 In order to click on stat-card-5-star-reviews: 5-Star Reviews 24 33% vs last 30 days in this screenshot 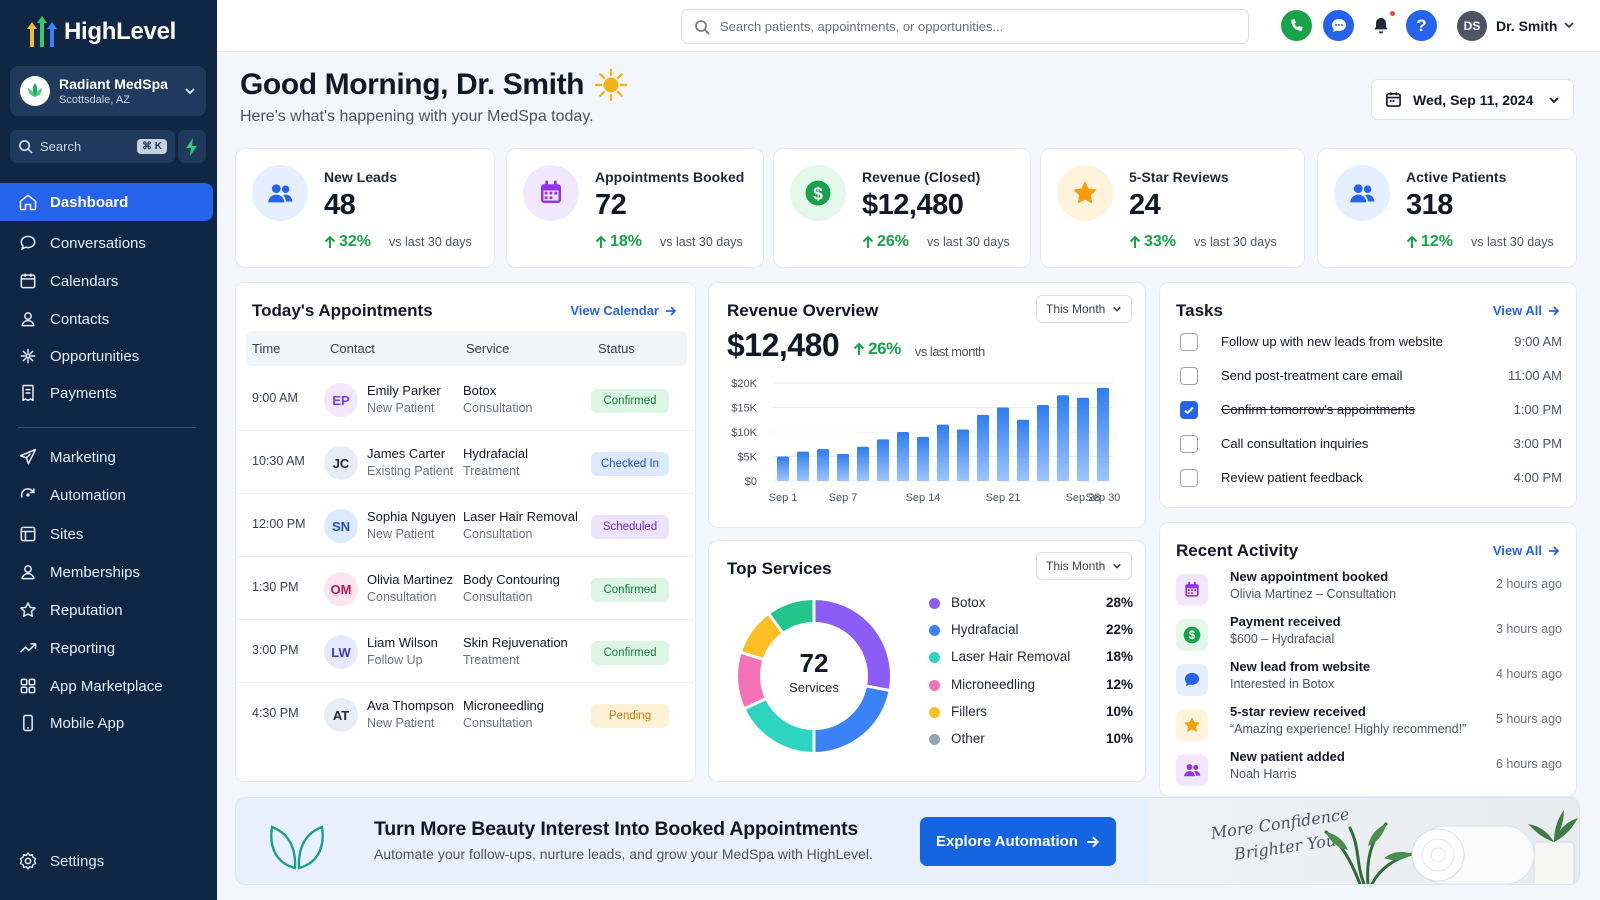, I will do `click(1172, 208)`.